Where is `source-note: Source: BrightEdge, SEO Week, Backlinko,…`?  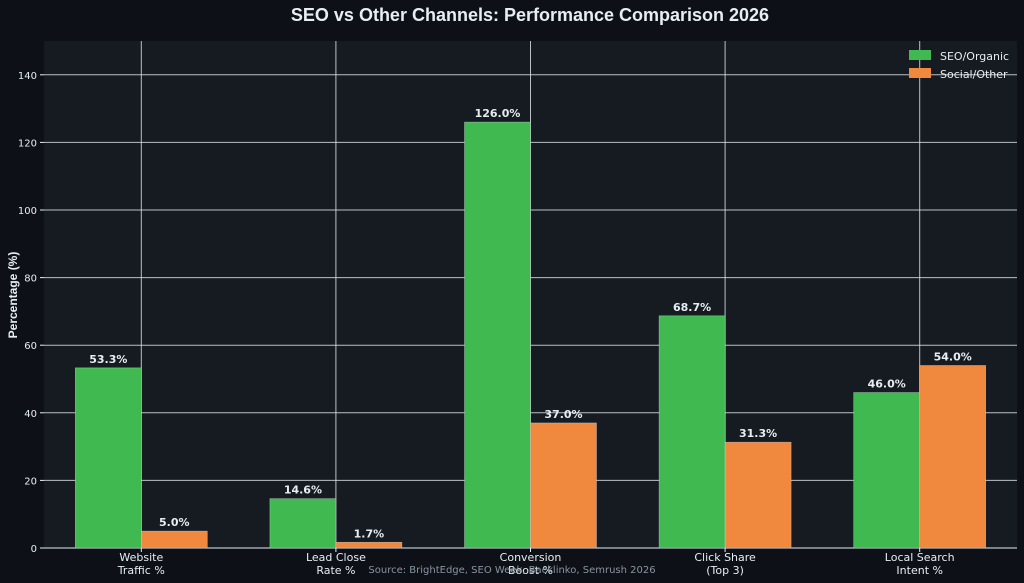
source-note: Source: BrightEdge, SEO Week, Backlinko,… is located at coordinates (511, 570).